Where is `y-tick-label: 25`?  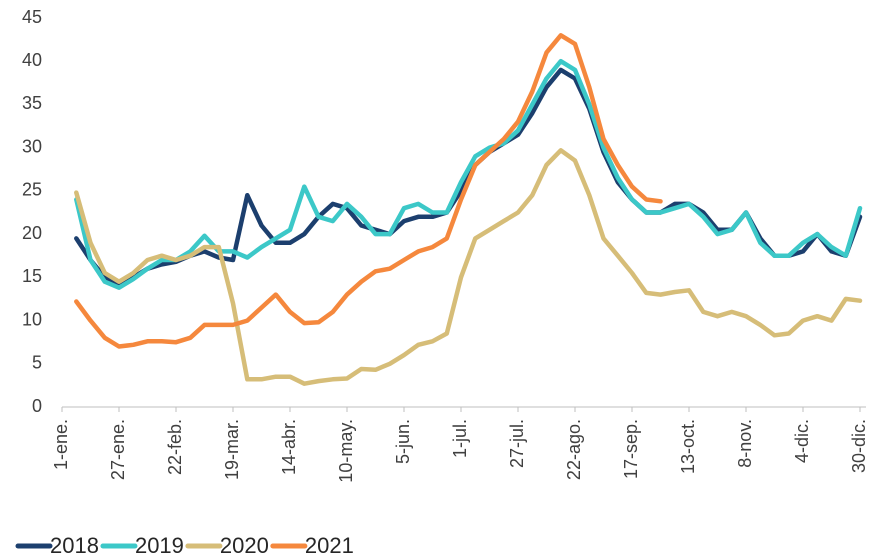
y-tick-label: 25 is located at coordinates (32, 190).